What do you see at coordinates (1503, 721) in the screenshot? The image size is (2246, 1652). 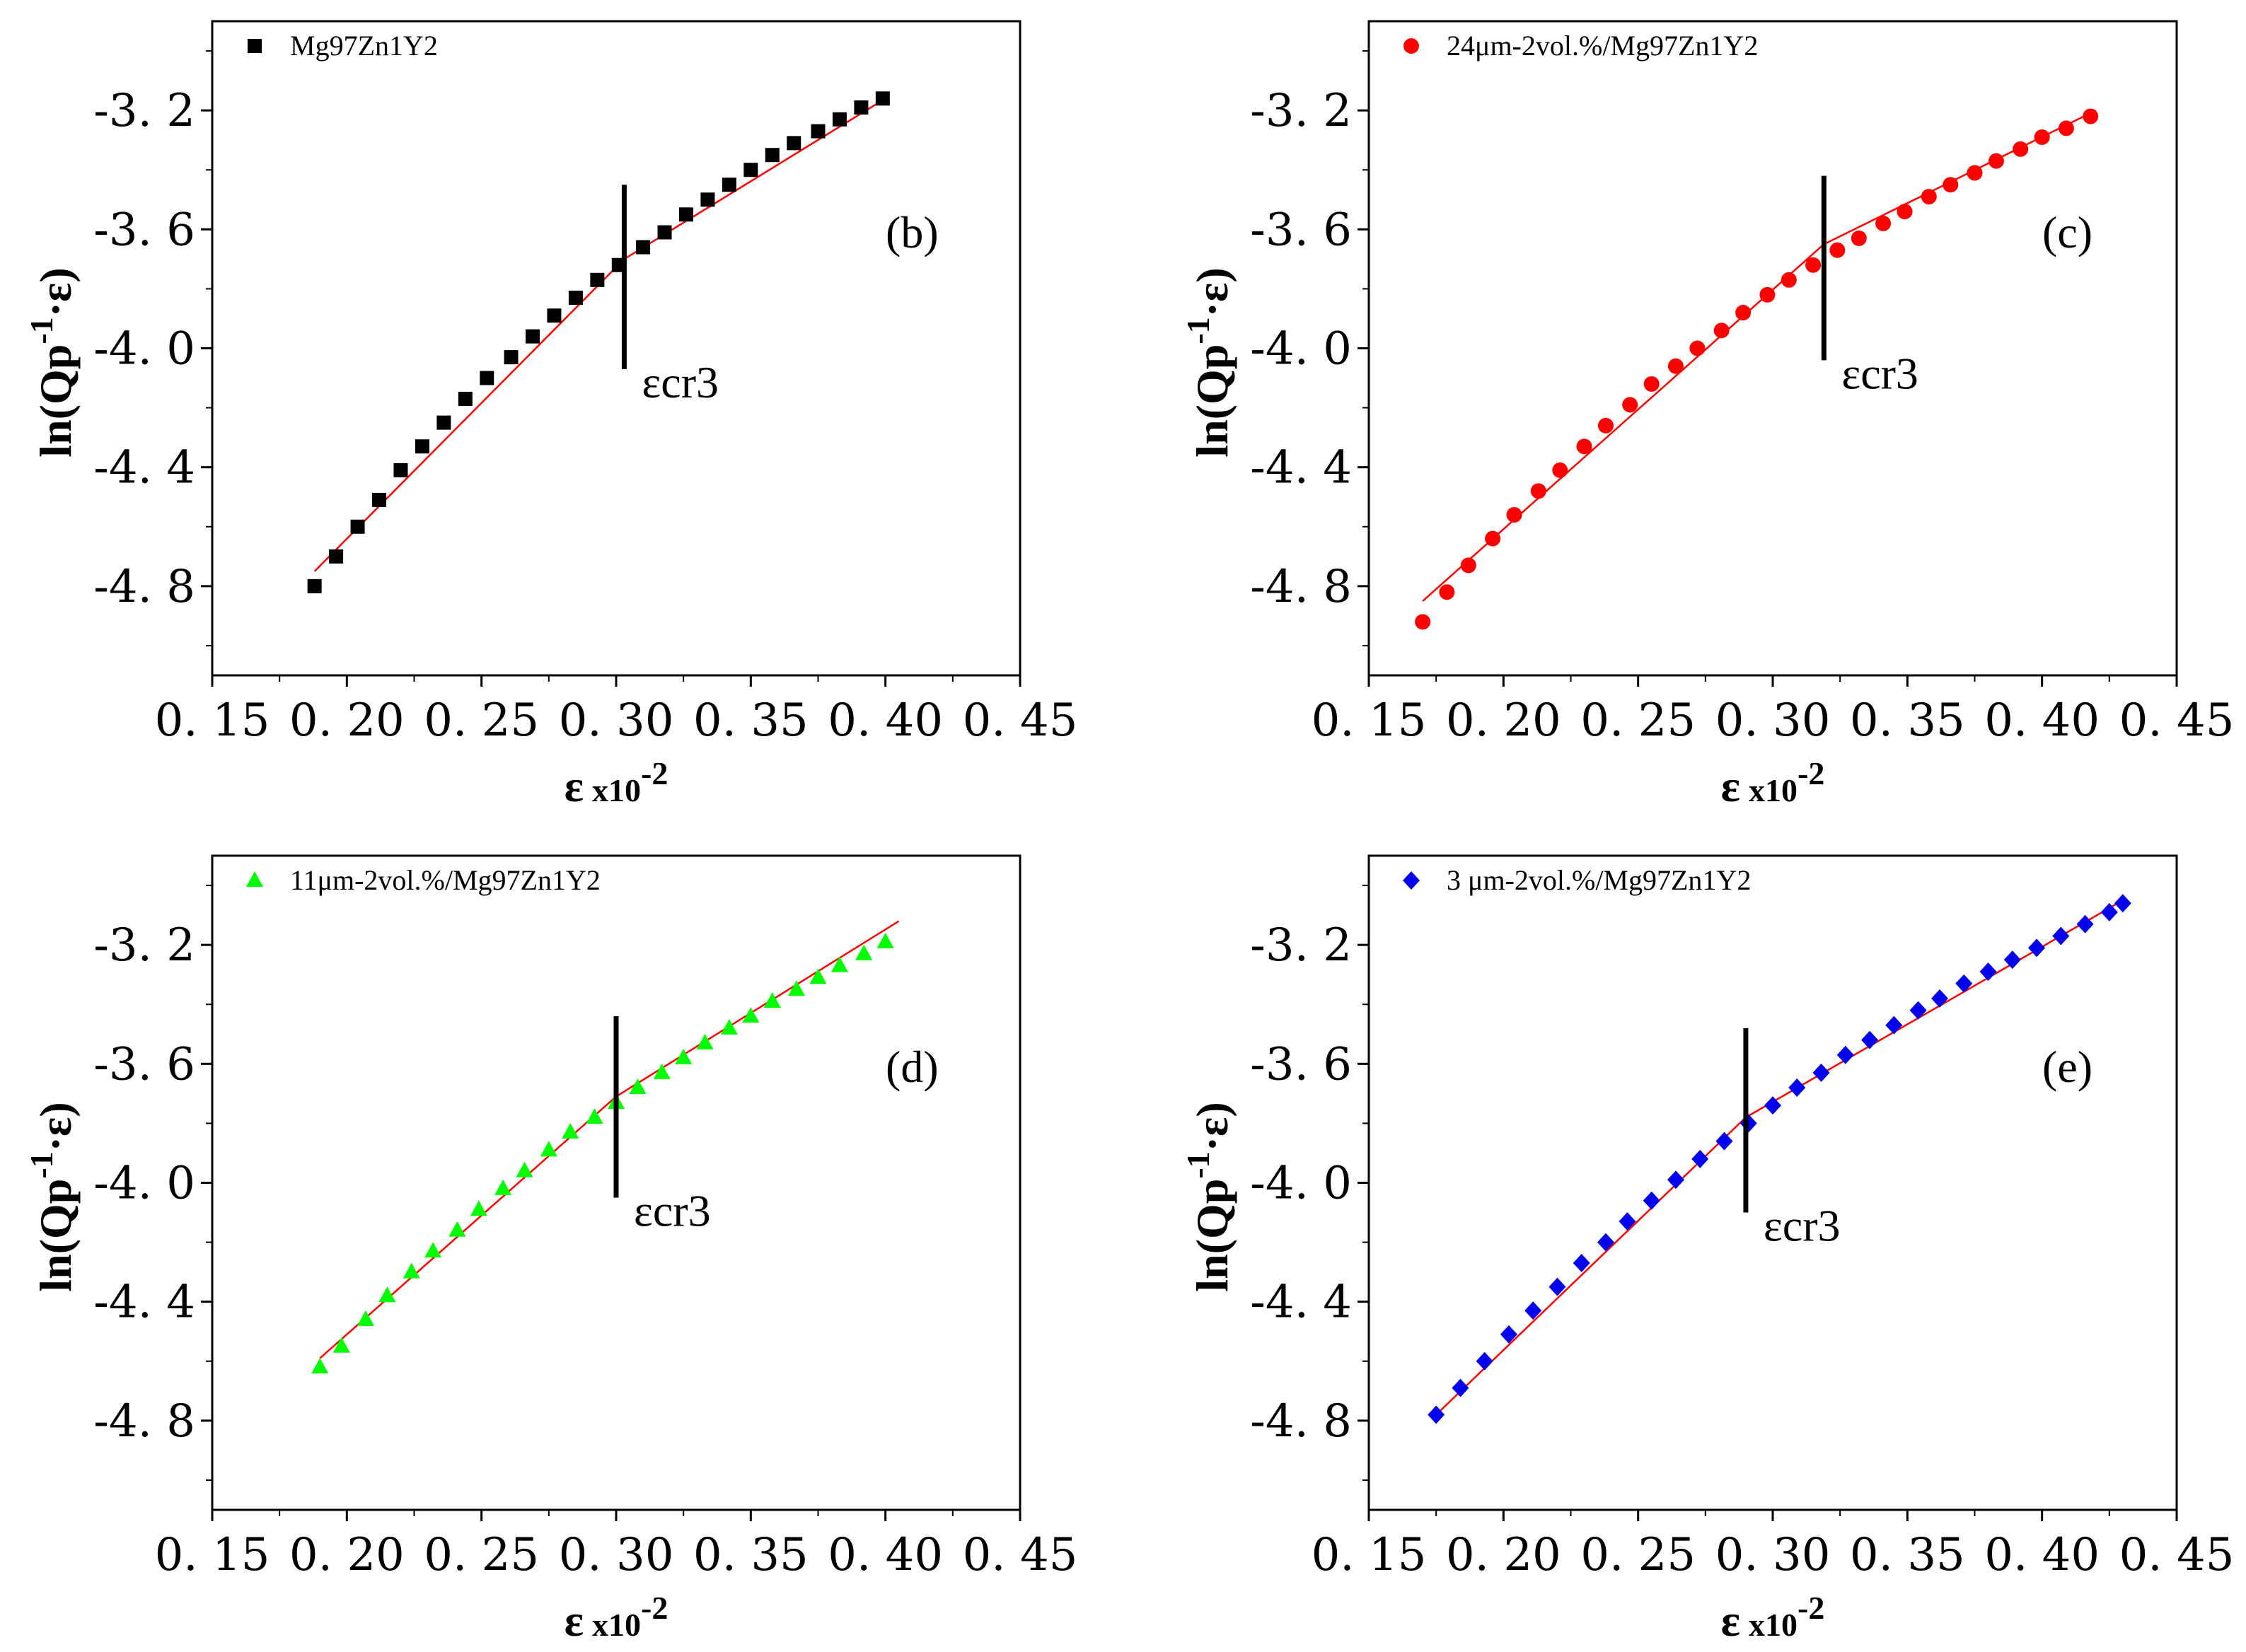 I see `x-tick-label: 0. 20` at bounding box center [1503, 721].